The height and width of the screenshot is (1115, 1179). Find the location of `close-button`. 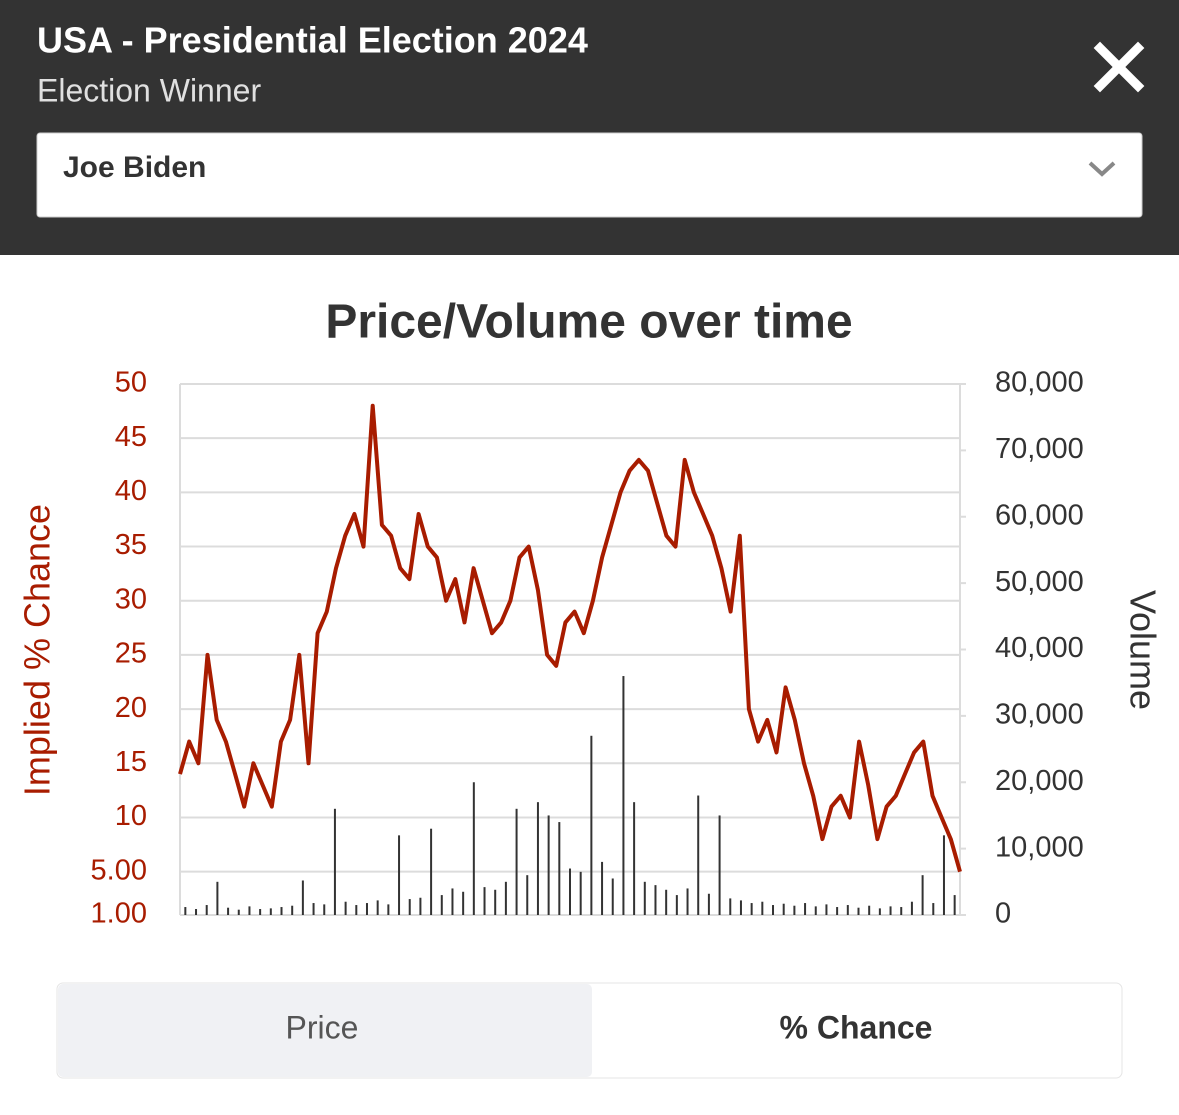

close-button is located at coordinates (1119, 67).